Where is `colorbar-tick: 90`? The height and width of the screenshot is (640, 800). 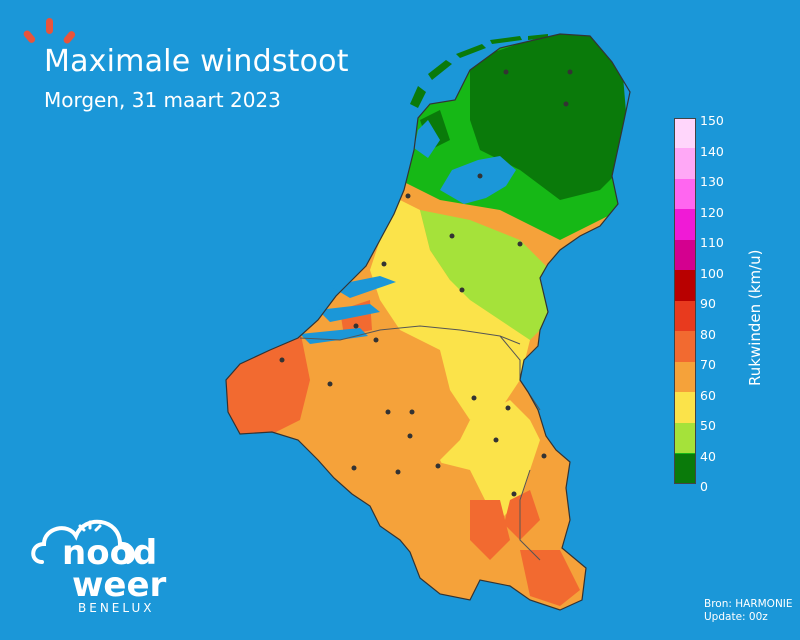 colorbar-tick: 90 is located at coordinates (708, 303).